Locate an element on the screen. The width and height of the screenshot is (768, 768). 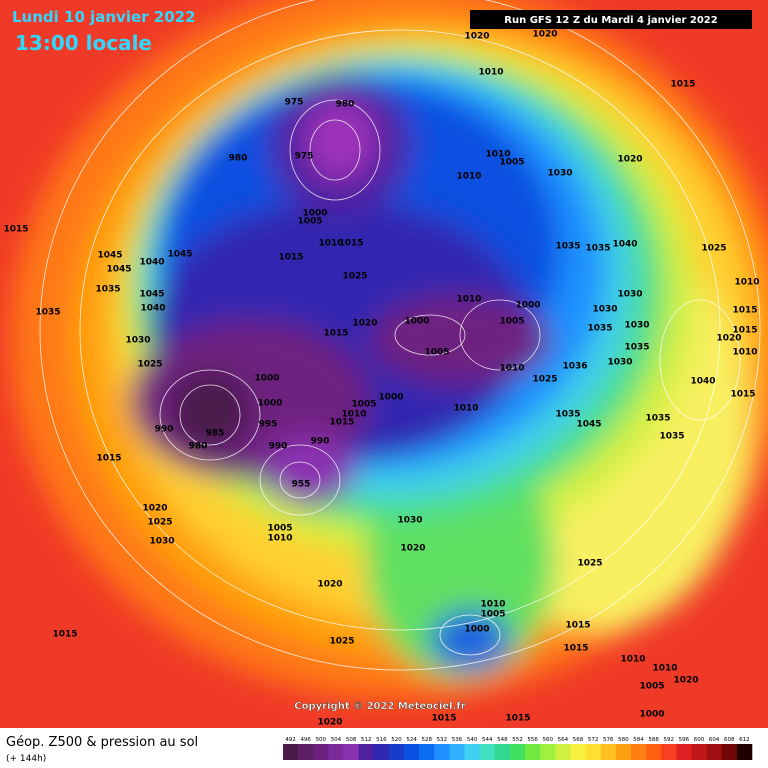
scale-label: 504 is located at coordinates (336, 740).